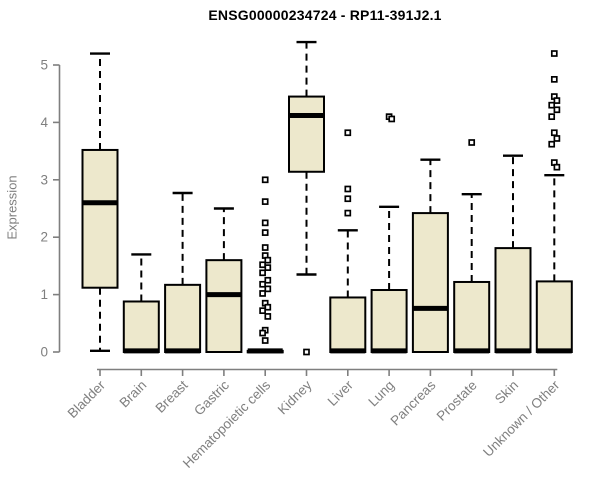 This screenshot has height=500, width=600. What do you see at coordinates (44, 179) in the screenshot?
I see `y-tick-label: 3` at bounding box center [44, 179].